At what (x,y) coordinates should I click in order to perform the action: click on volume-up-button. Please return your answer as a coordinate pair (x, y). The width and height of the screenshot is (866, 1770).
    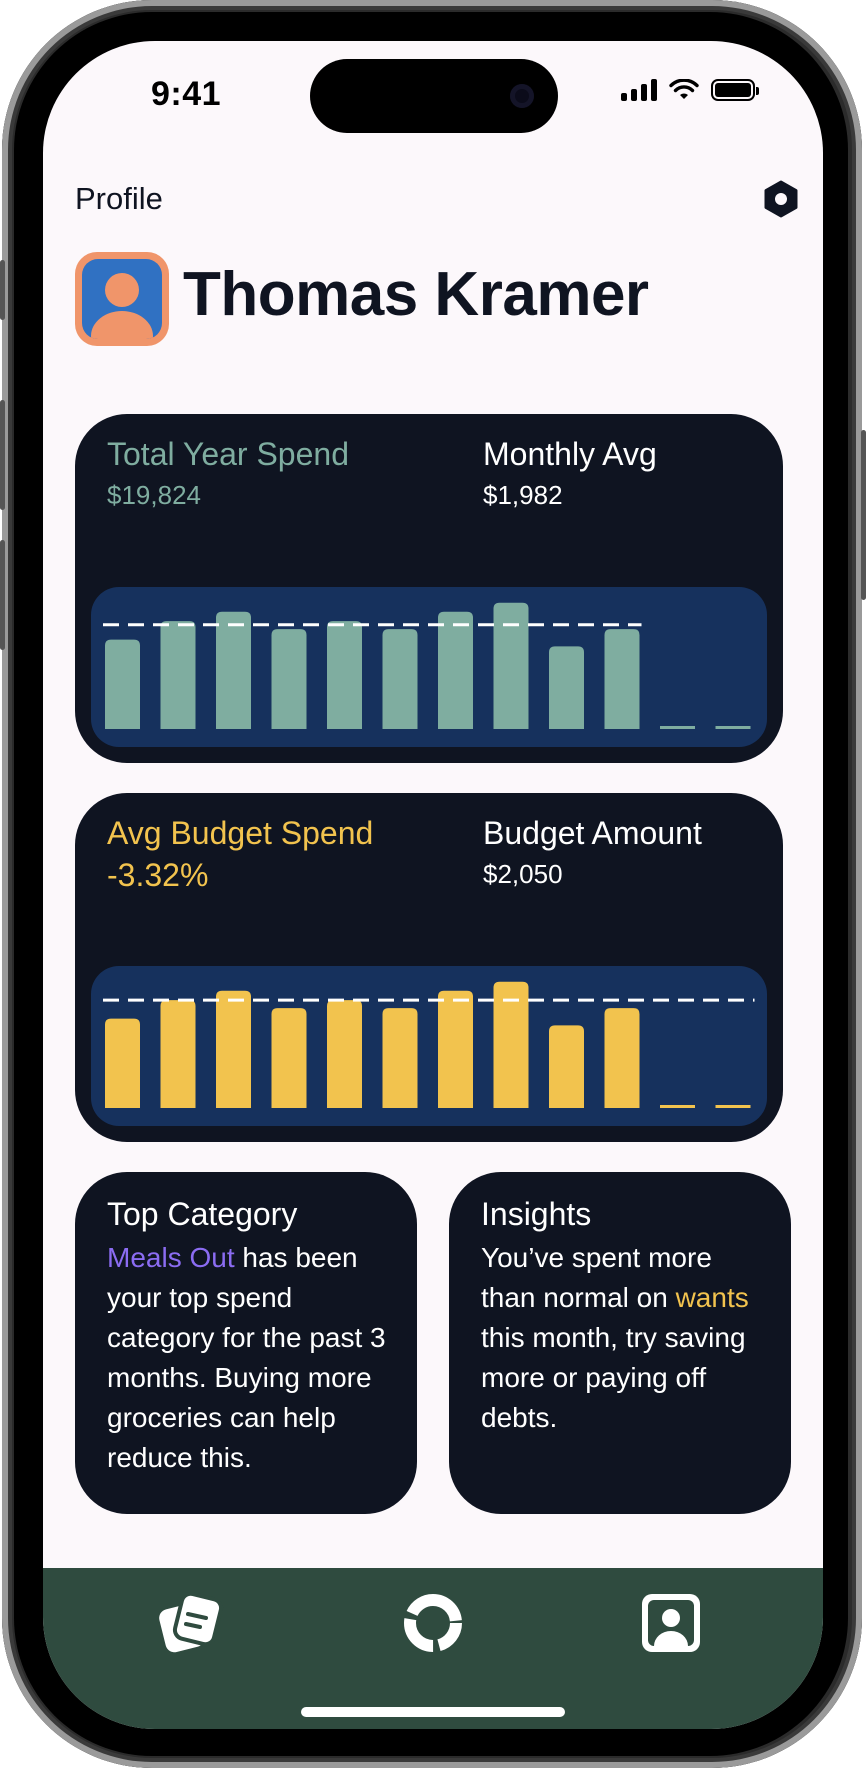
    Looking at the image, I should click on (2, 455).